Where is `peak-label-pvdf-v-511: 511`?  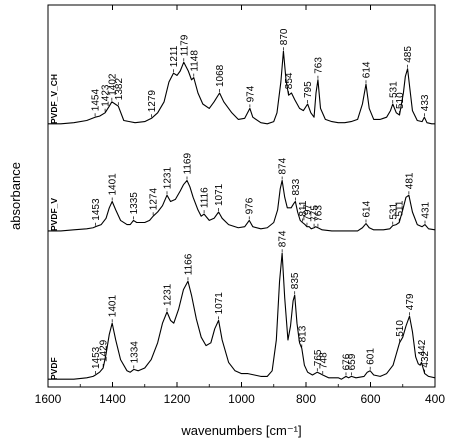 peak-label-pvdf-v-511: 511 is located at coordinates (400, 208).